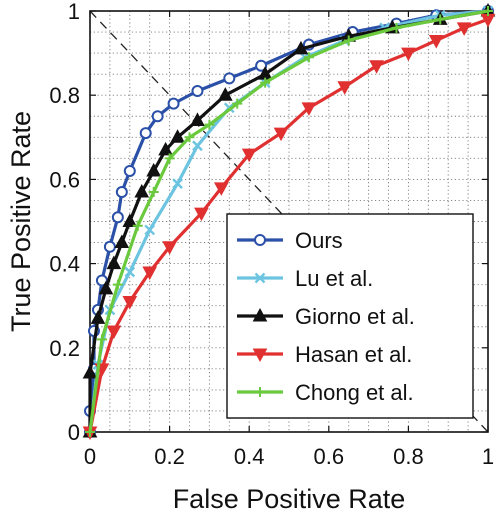 The image size is (500, 515). What do you see at coordinates (74, 432) in the screenshot?
I see `y-tick-label: 0` at bounding box center [74, 432].